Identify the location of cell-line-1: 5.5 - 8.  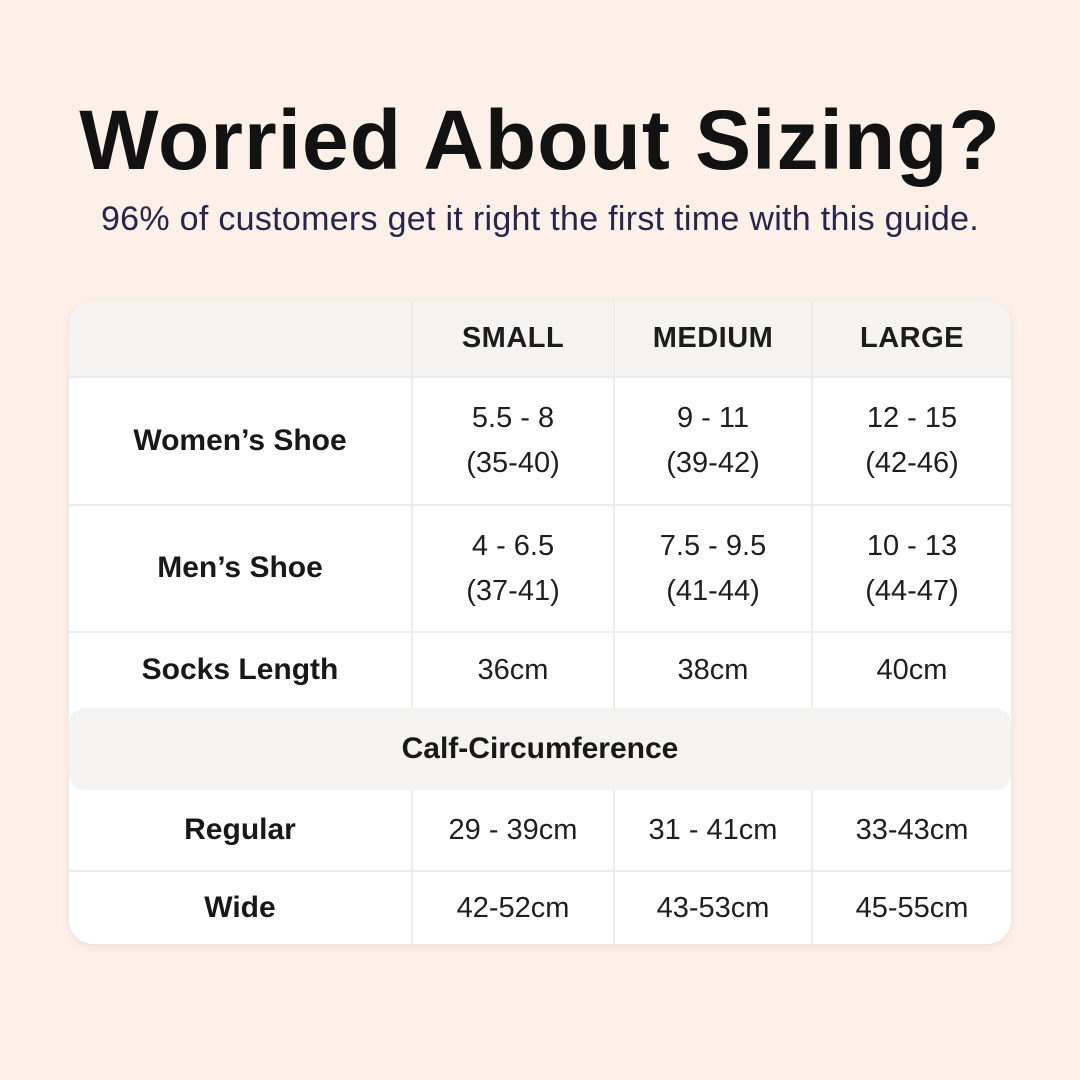
(513, 418).